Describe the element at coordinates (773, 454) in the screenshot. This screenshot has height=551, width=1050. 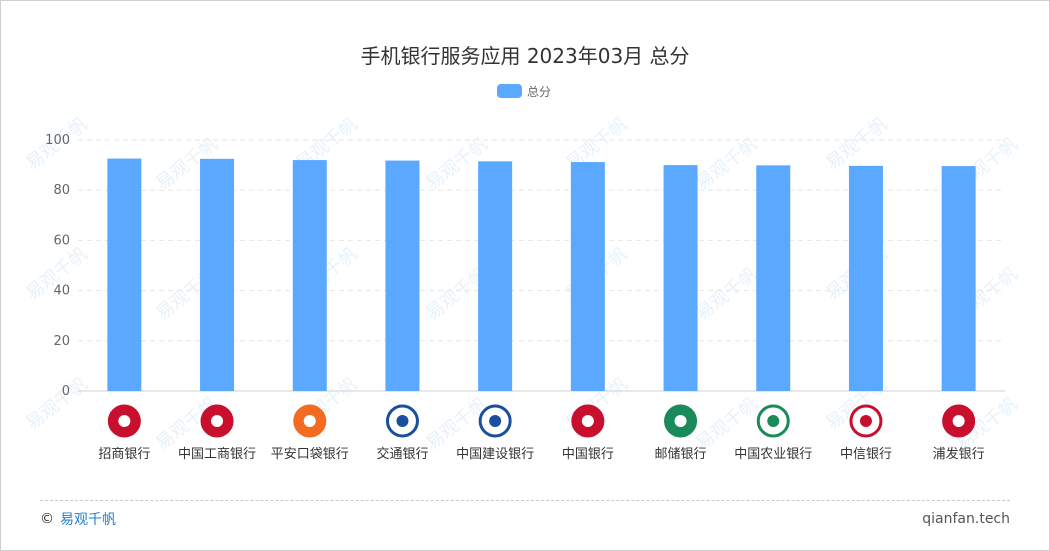
I see `category-label: 中国农业银行` at that location.